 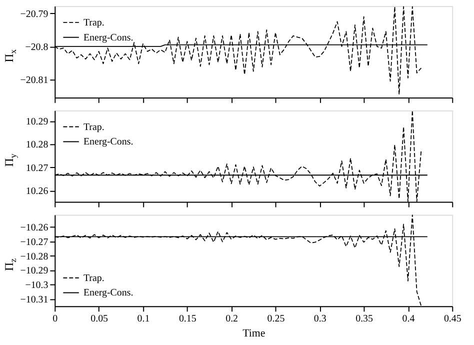 What do you see at coordinates (320, 319) in the screenshot?
I see `x-tick-label: 0.3` at bounding box center [320, 319].